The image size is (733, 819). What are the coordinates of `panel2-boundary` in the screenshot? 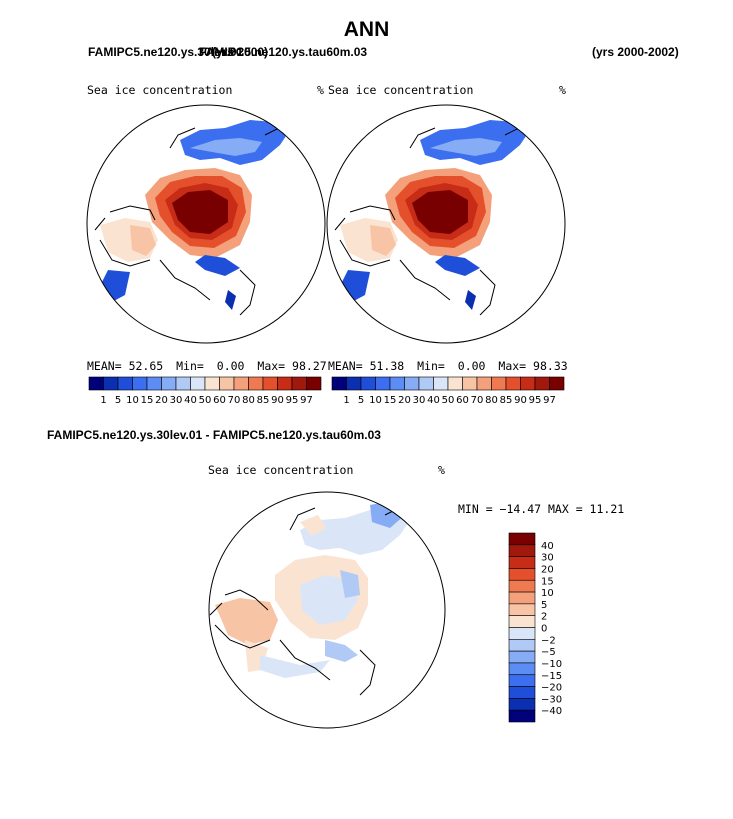 It's located at (446, 224).